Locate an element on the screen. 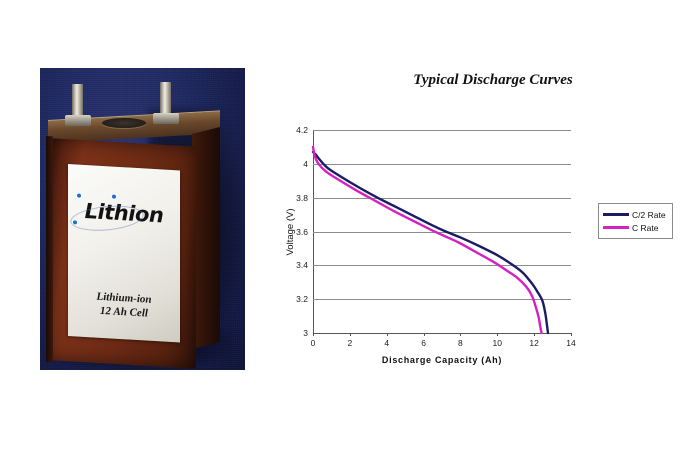 This screenshot has width=700, height=454. logo-orbit-icon is located at coordinates (107, 218).